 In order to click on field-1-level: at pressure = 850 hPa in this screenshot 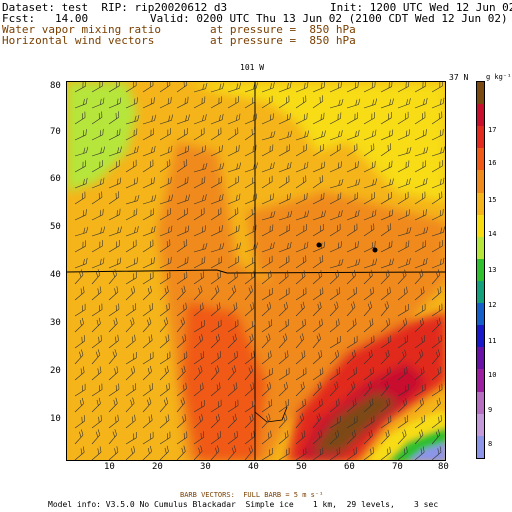, I will do `click(283, 29)`.